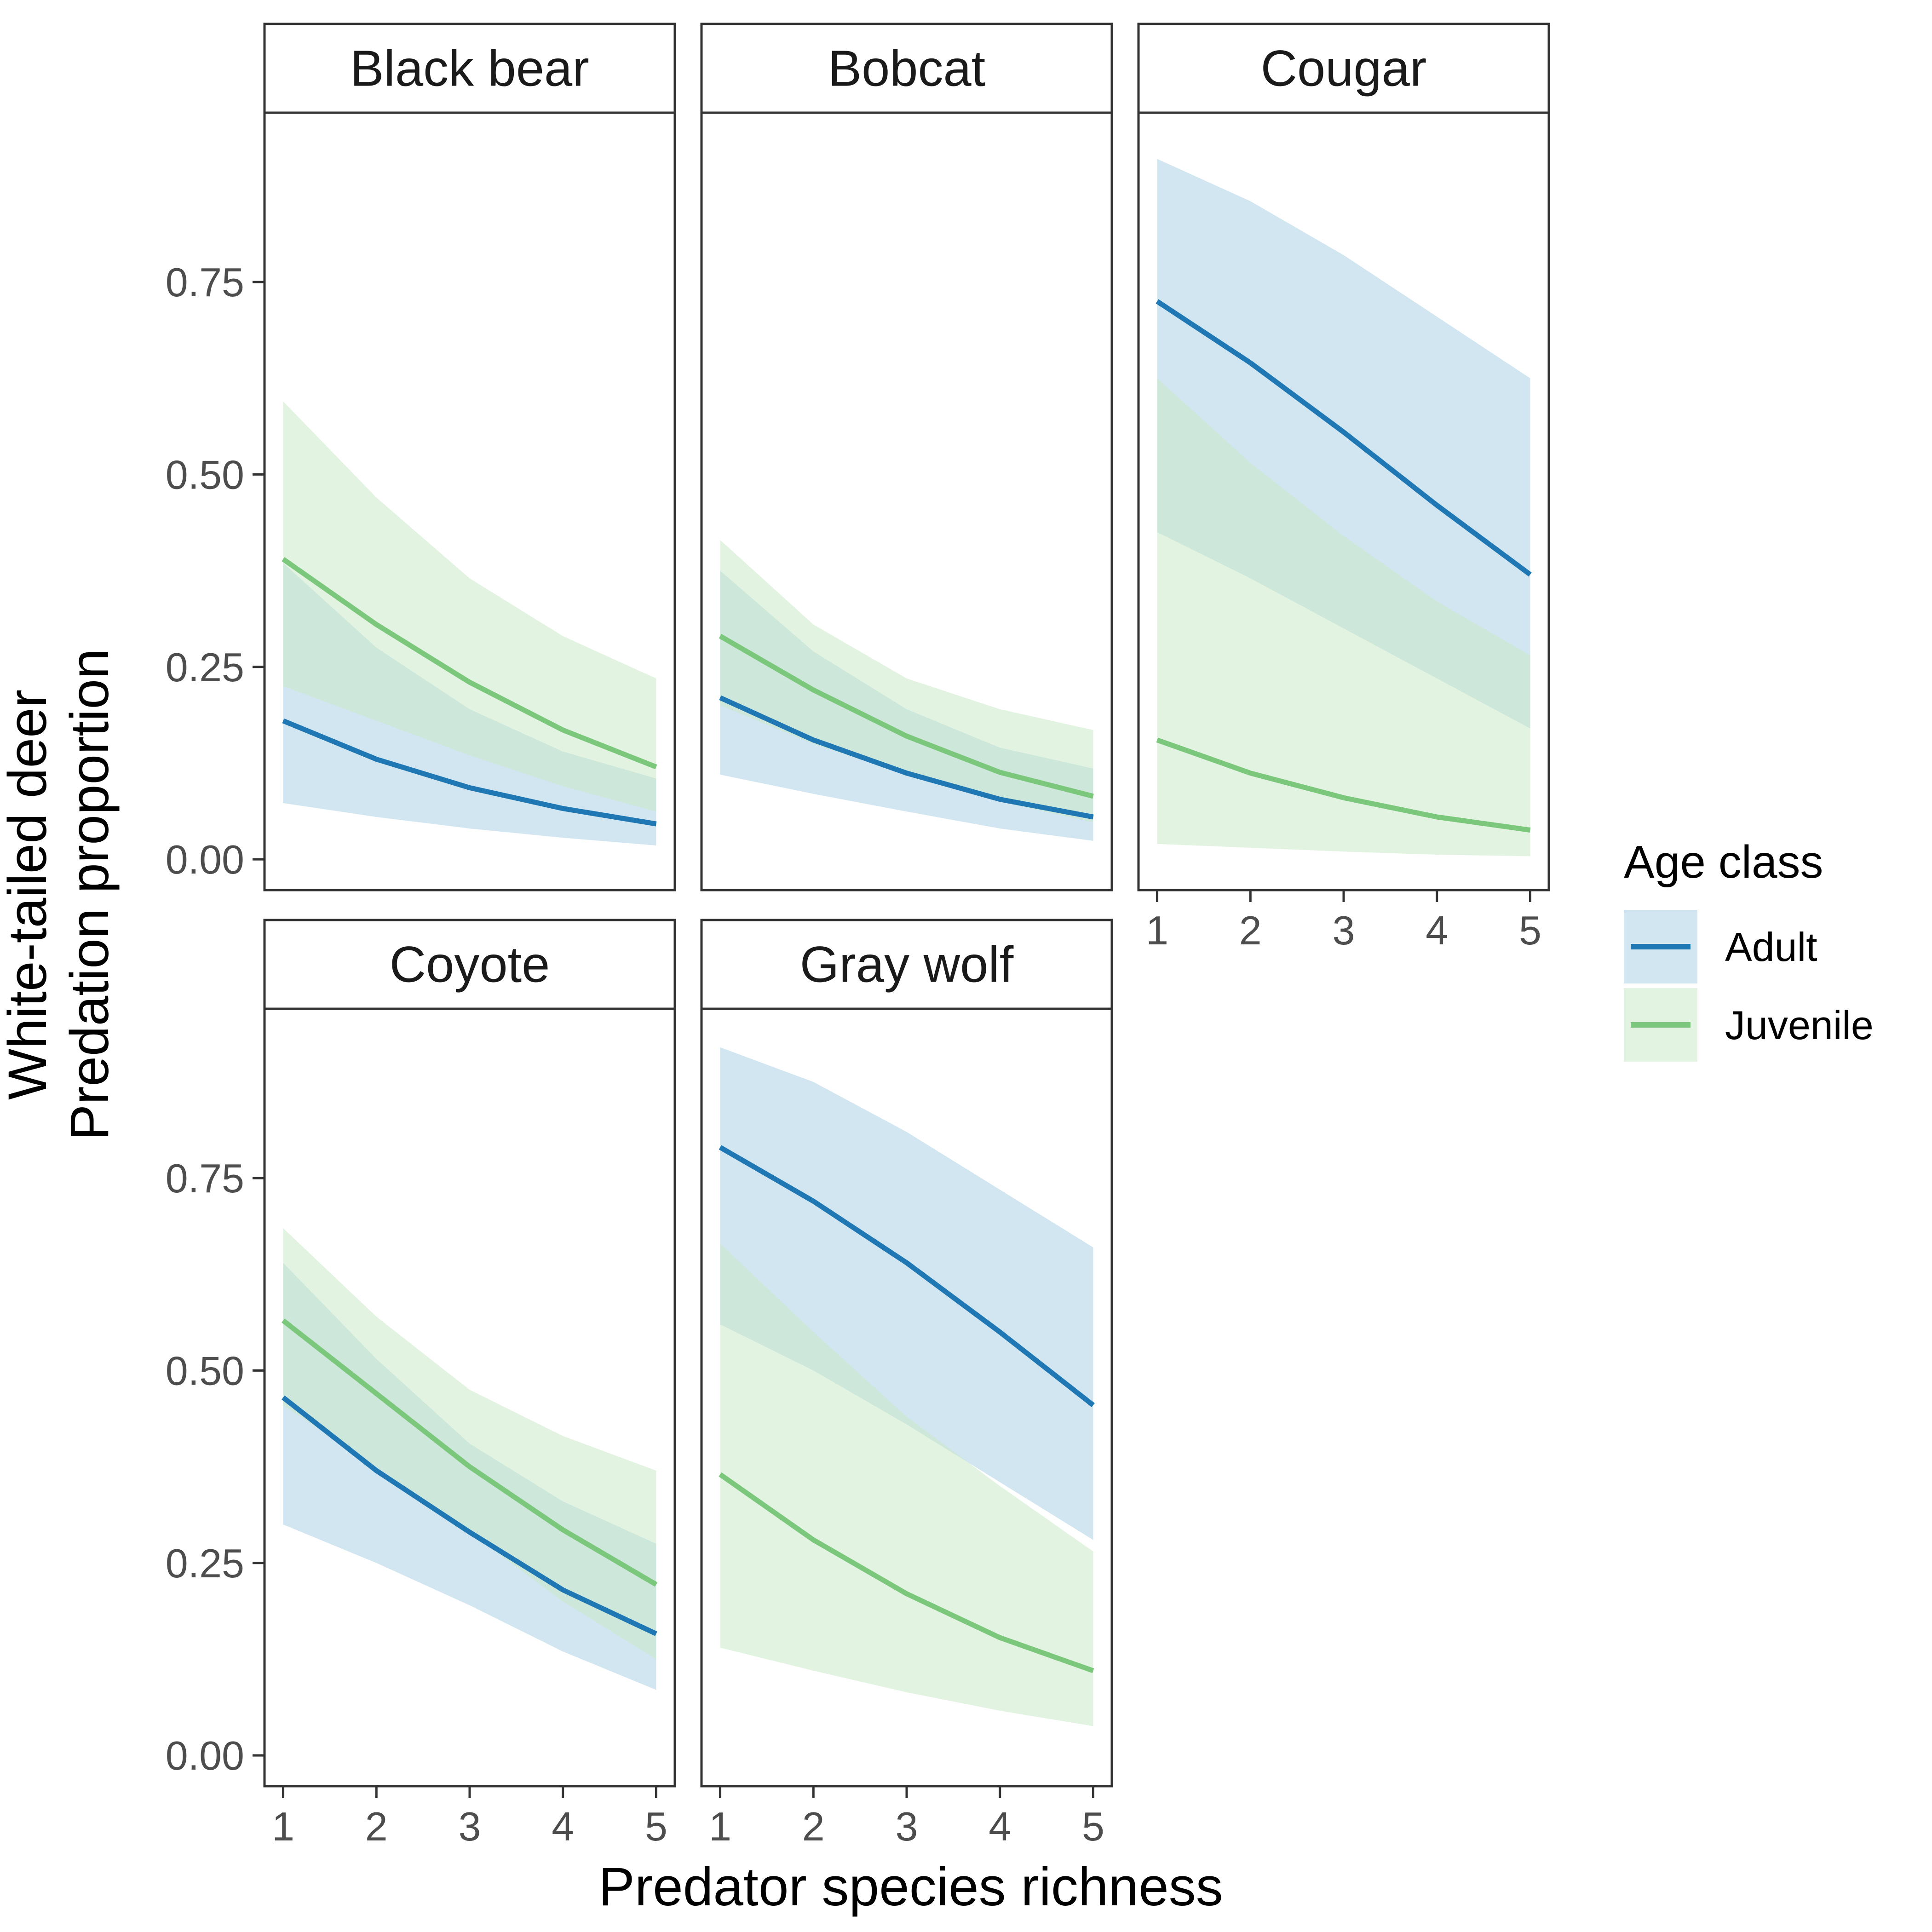  I want to click on y-tick-label-black-bear: 0.25, so click(205, 667).